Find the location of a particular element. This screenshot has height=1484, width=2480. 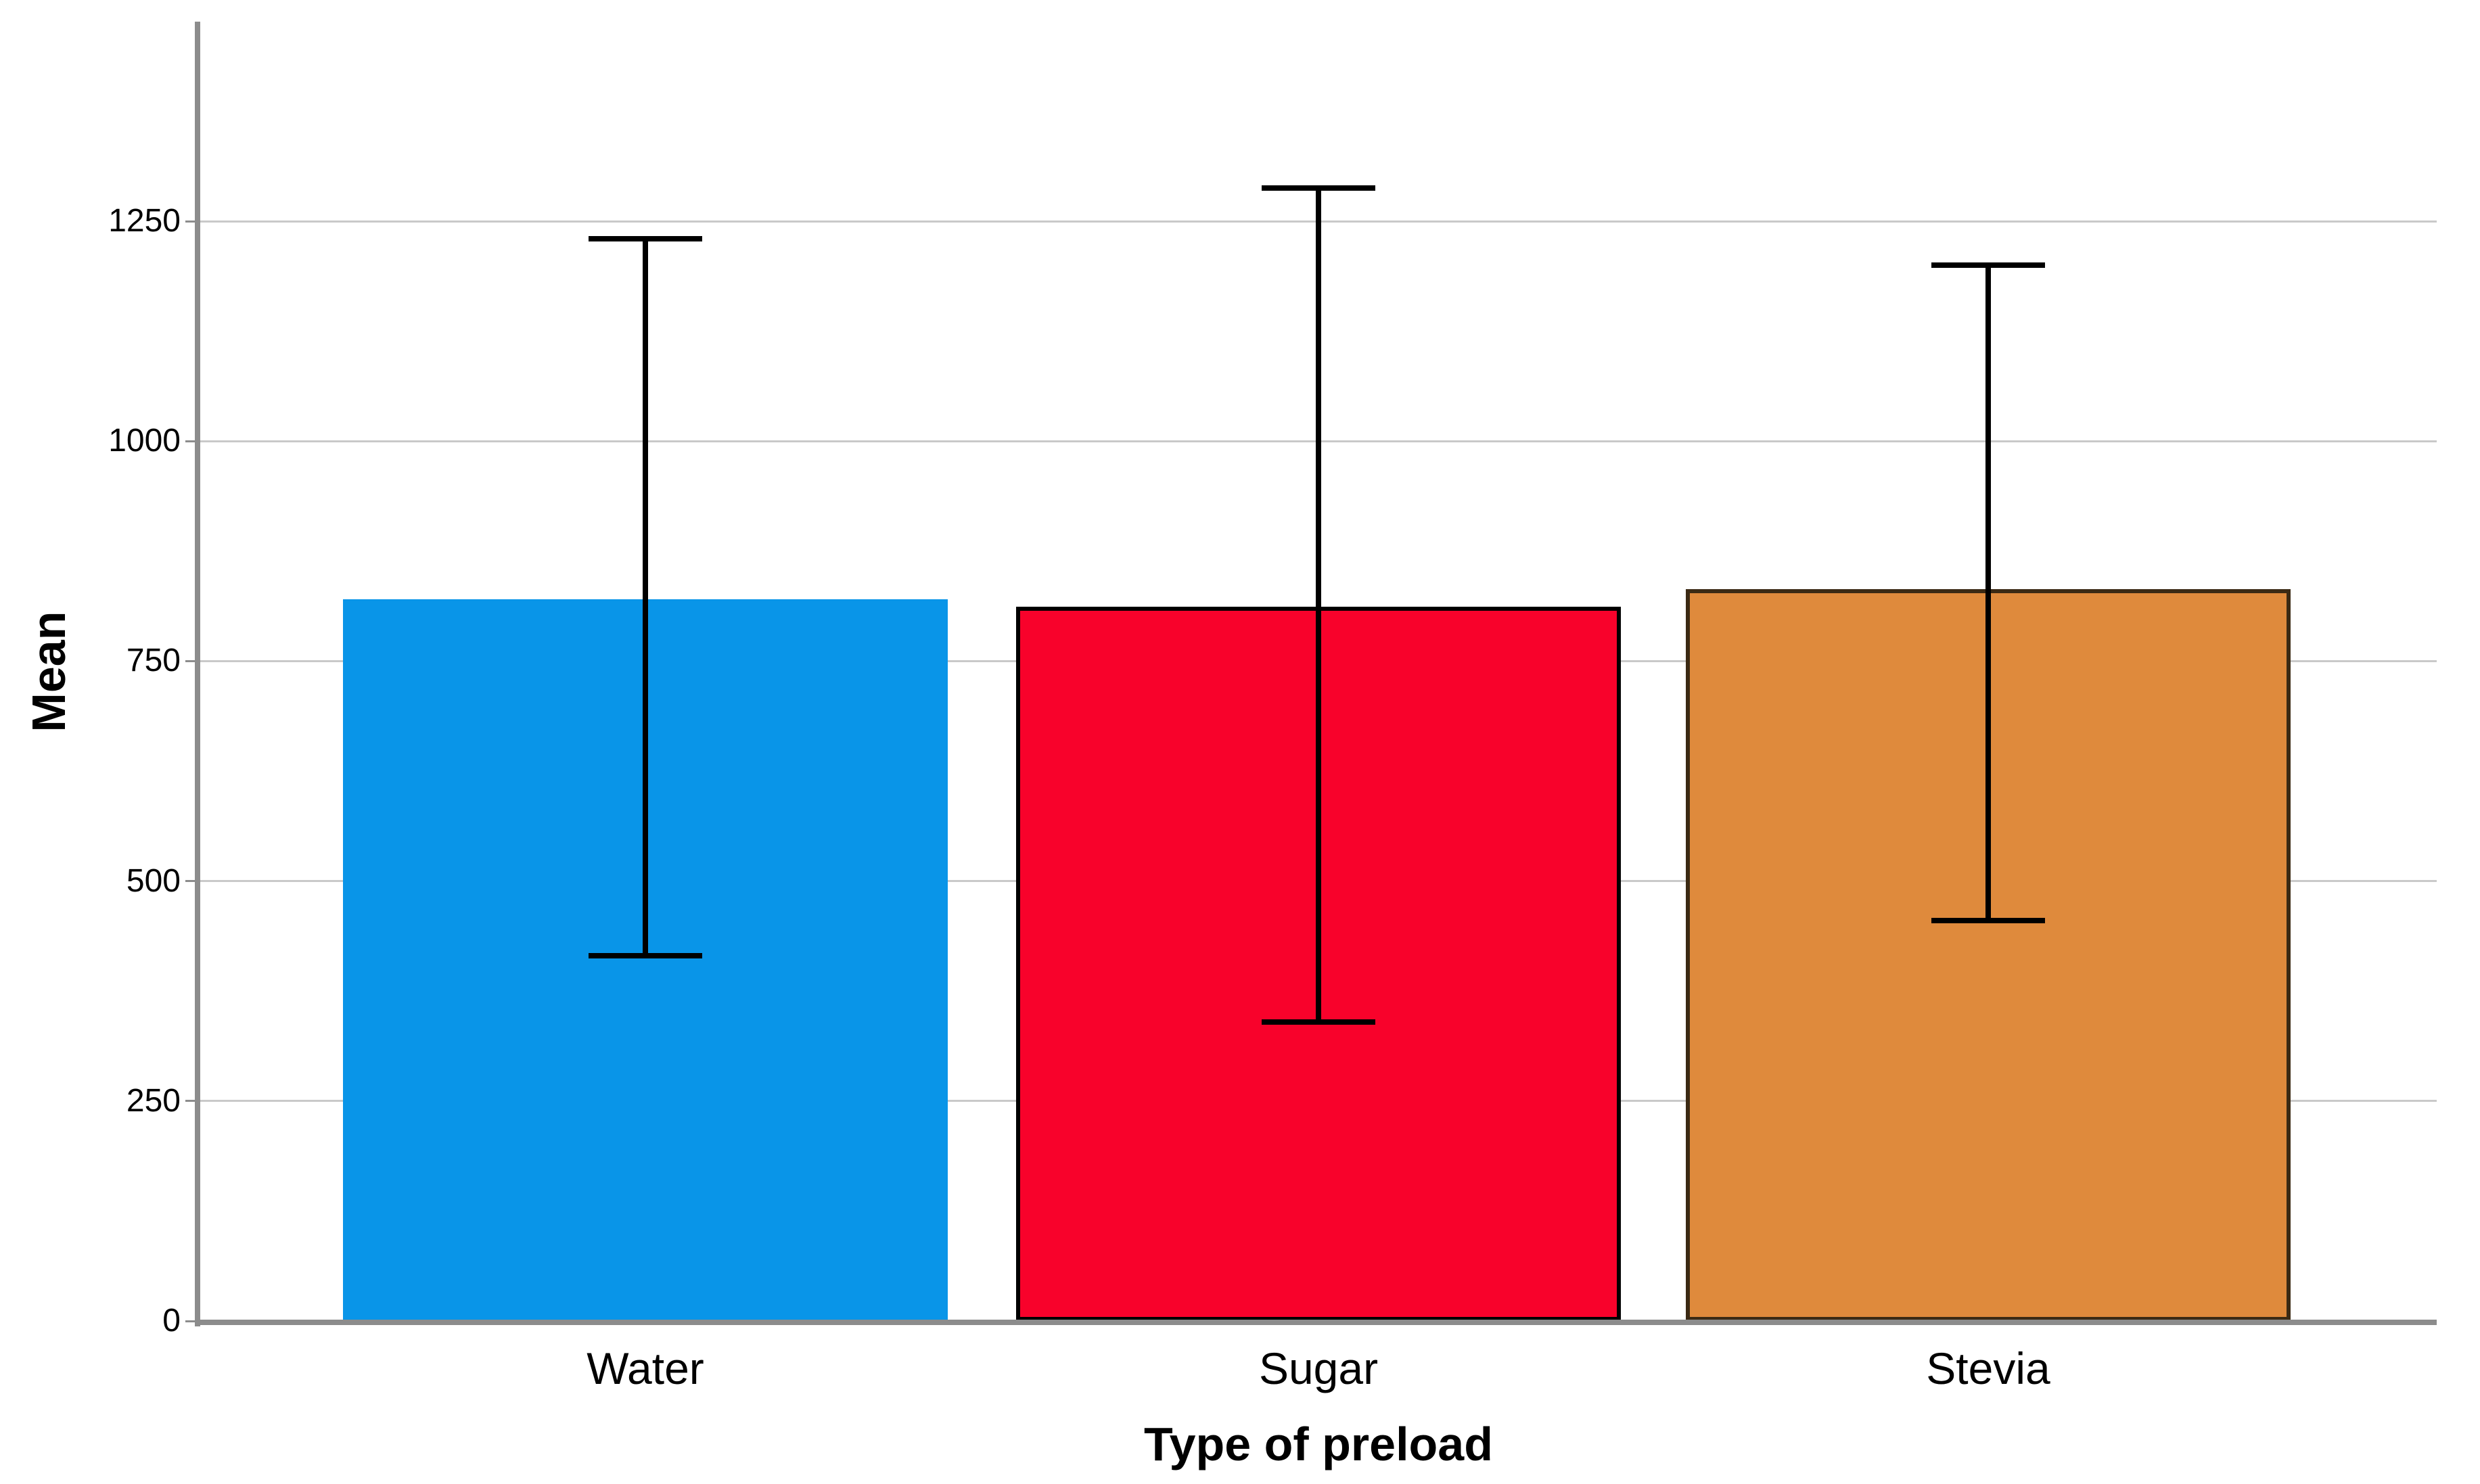

x-tick-label-water: Water is located at coordinates (645, 1368).